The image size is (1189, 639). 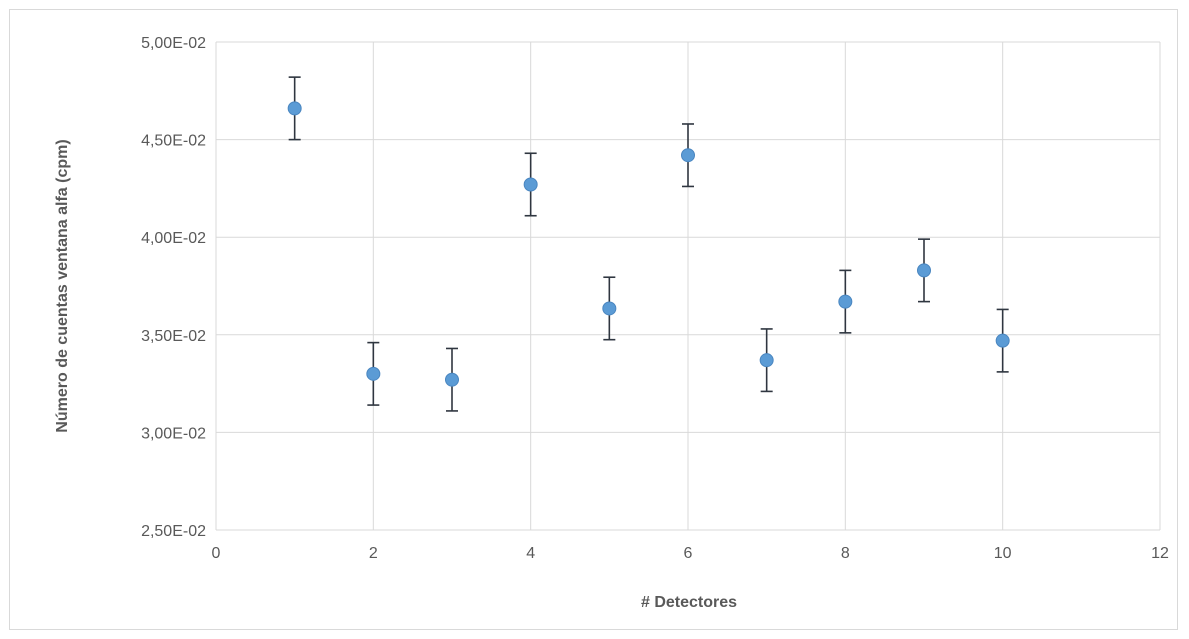 What do you see at coordinates (216, 553) in the screenshot?
I see `x-tick-label: 0` at bounding box center [216, 553].